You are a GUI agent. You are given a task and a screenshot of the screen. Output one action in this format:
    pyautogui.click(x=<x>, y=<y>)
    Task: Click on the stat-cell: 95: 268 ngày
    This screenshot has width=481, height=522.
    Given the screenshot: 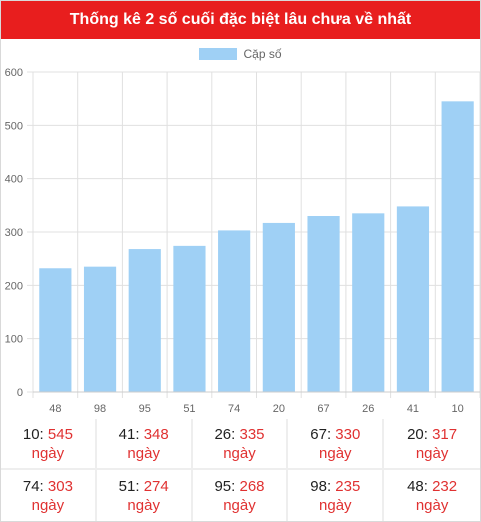 What is the action you would take?
    pyautogui.click(x=241, y=495)
    